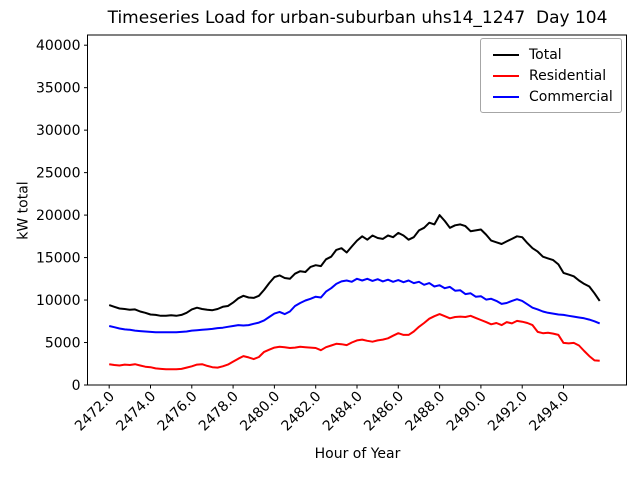 The height and width of the screenshot is (480, 640). Describe the element at coordinates (571, 96) in the screenshot. I see `legend-label: Commercial` at that location.